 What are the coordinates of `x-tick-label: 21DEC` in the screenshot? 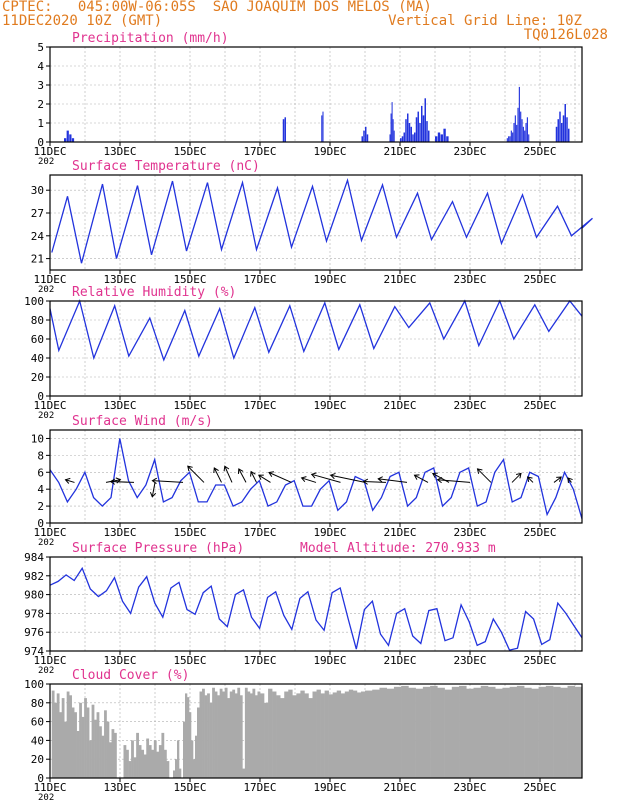 It's located at (399, 405).